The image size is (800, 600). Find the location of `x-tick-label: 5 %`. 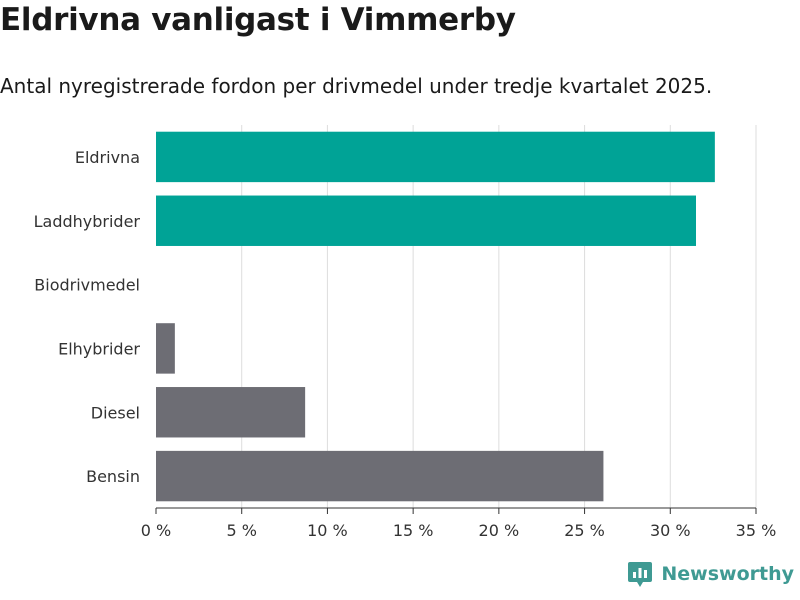

x-tick-label: 5 % is located at coordinates (241, 530).